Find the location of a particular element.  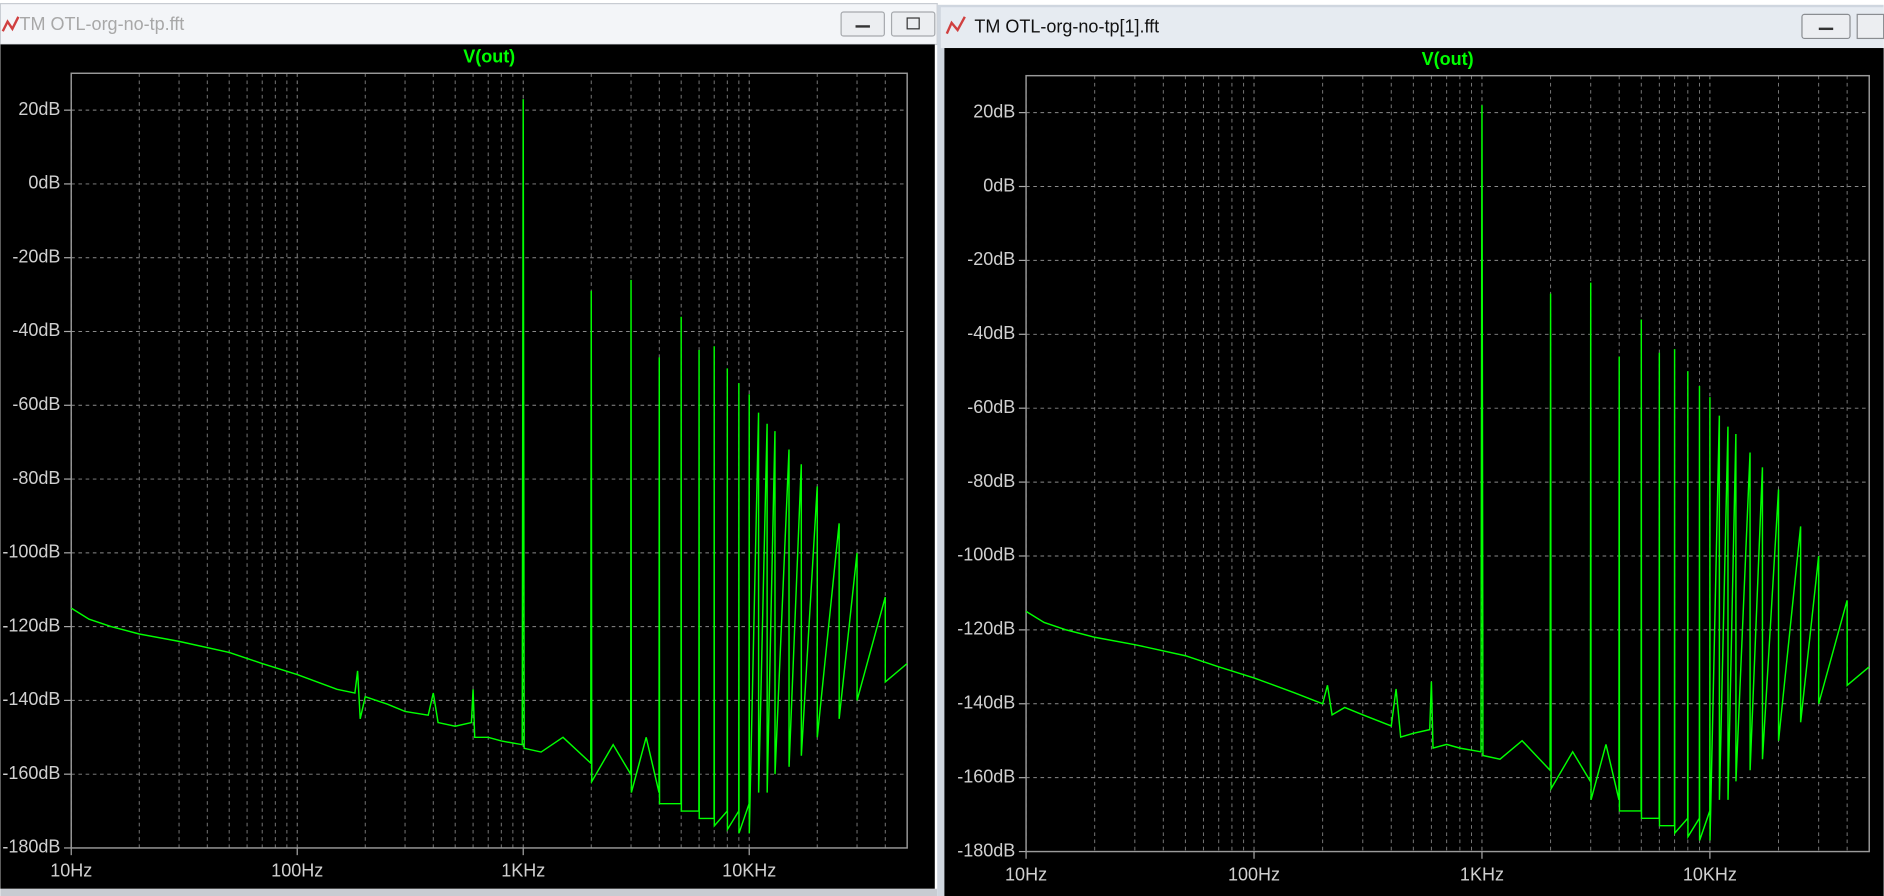

window-title: TM OTL-org-no-tp[1].fft is located at coordinates (1066, 26).